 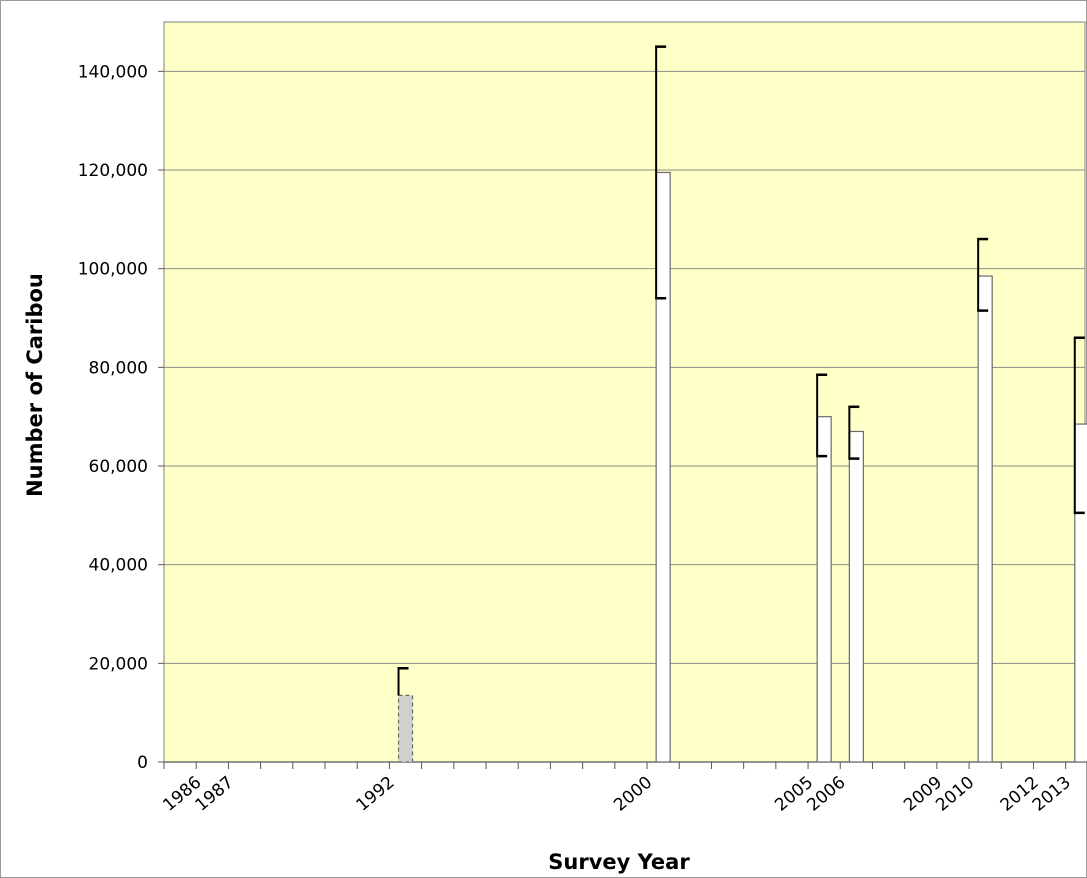 I want to click on x-tick-label: 2013, so click(x=1052, y=794).